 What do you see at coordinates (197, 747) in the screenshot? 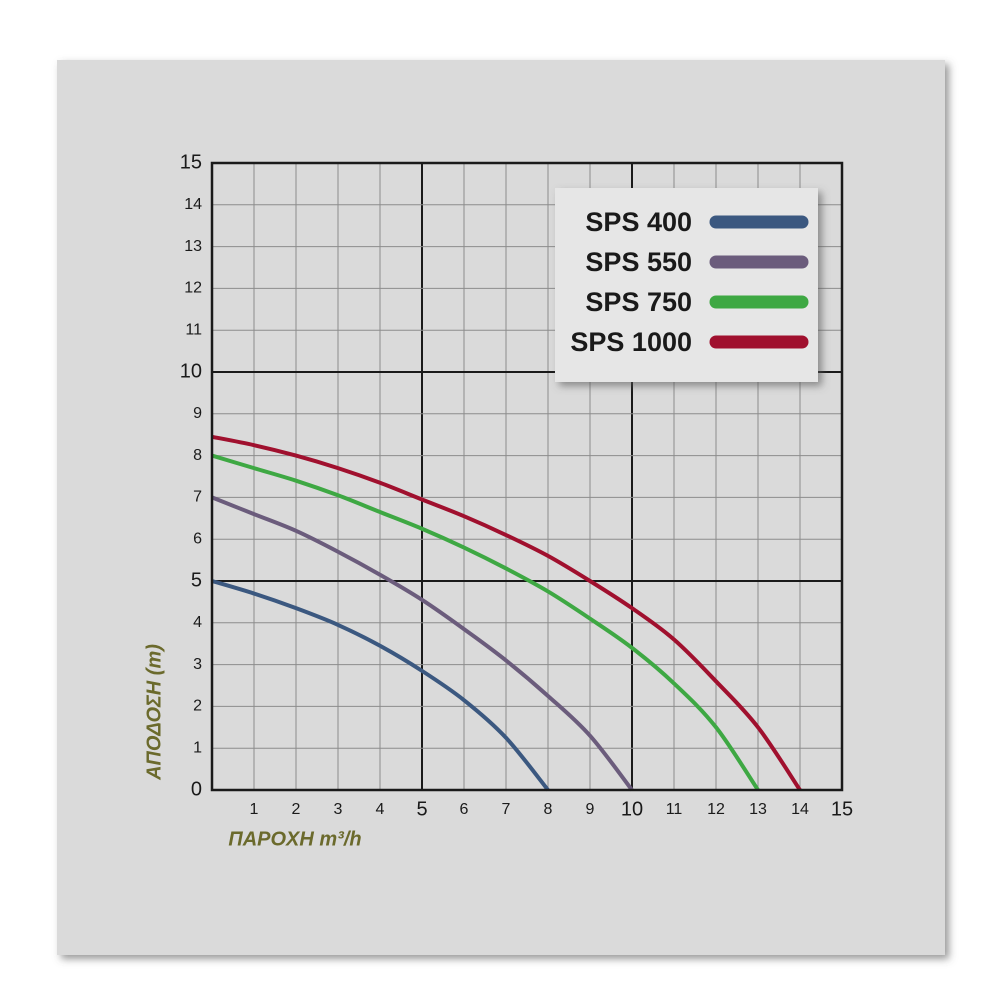
I see `y-tick-label: 1` at bounding box center [197, 747].